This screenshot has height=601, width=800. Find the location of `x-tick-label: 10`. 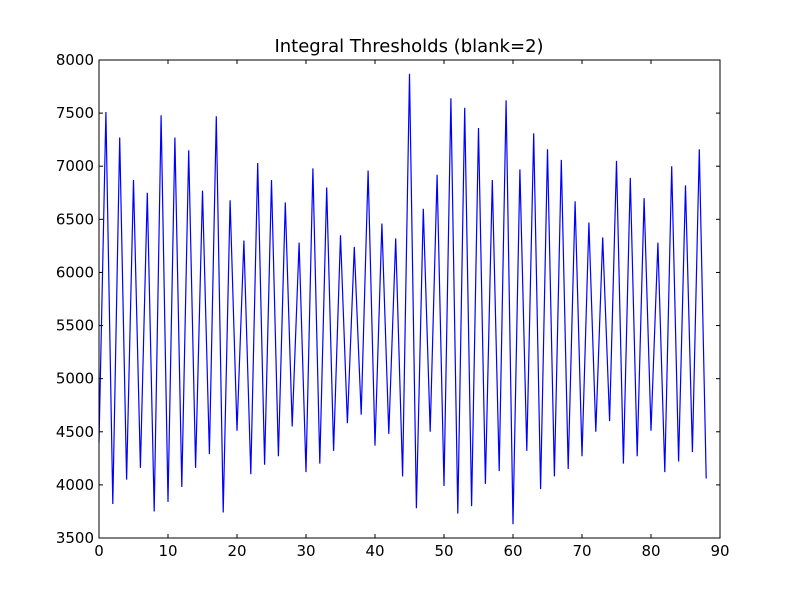

x-tick-label: 10 is located at coordinates (167, 551).